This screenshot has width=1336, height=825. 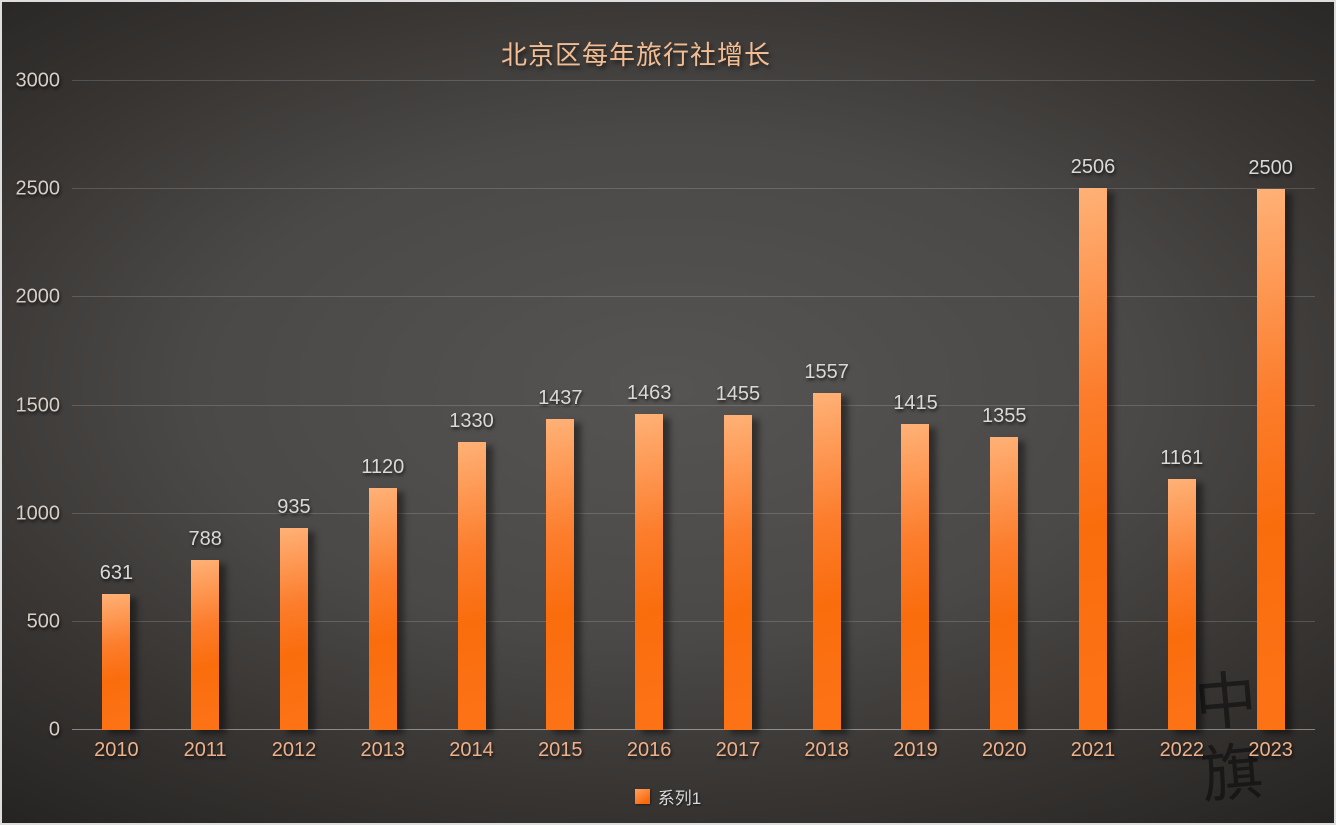 I want to click on bar-value-label-2023: 2500, so click(x=1270, y=168).